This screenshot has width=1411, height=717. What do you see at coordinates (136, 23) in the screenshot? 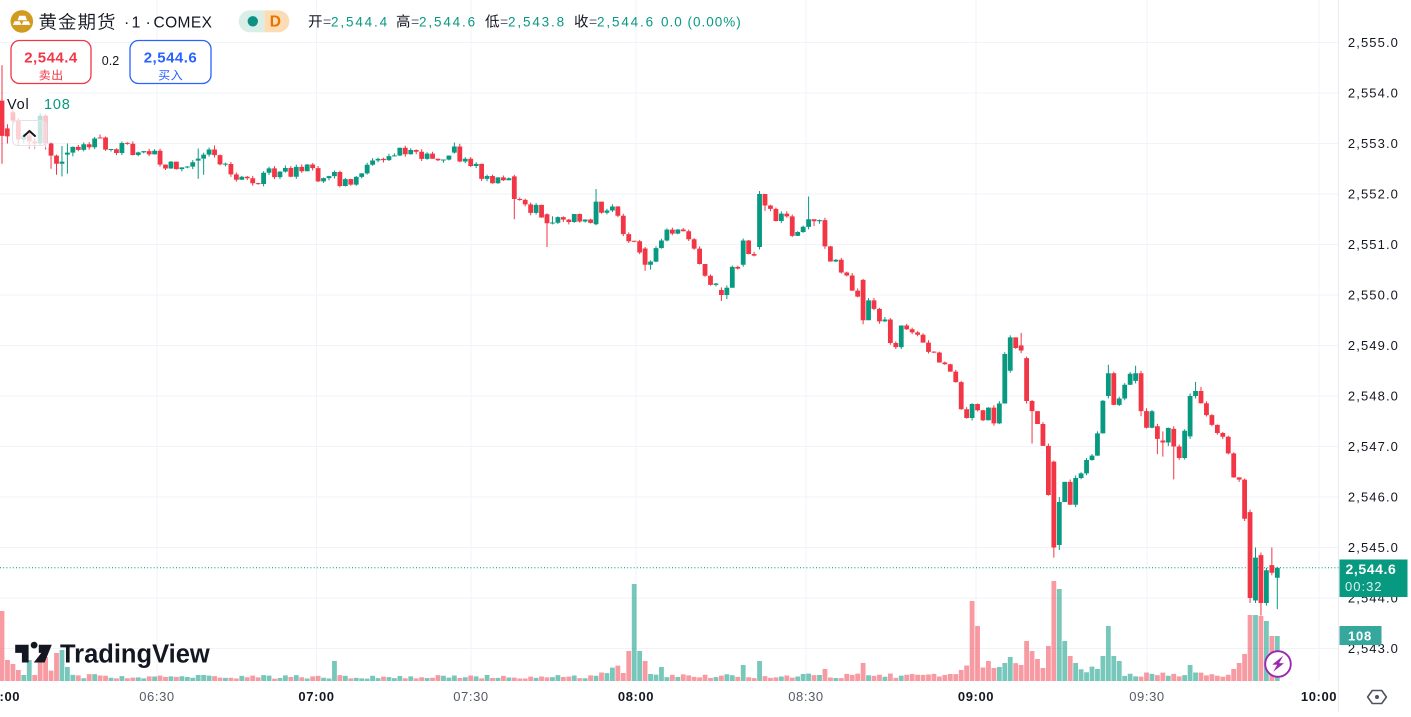
I see `svg-text: 1` at bounding box center [136, 23].